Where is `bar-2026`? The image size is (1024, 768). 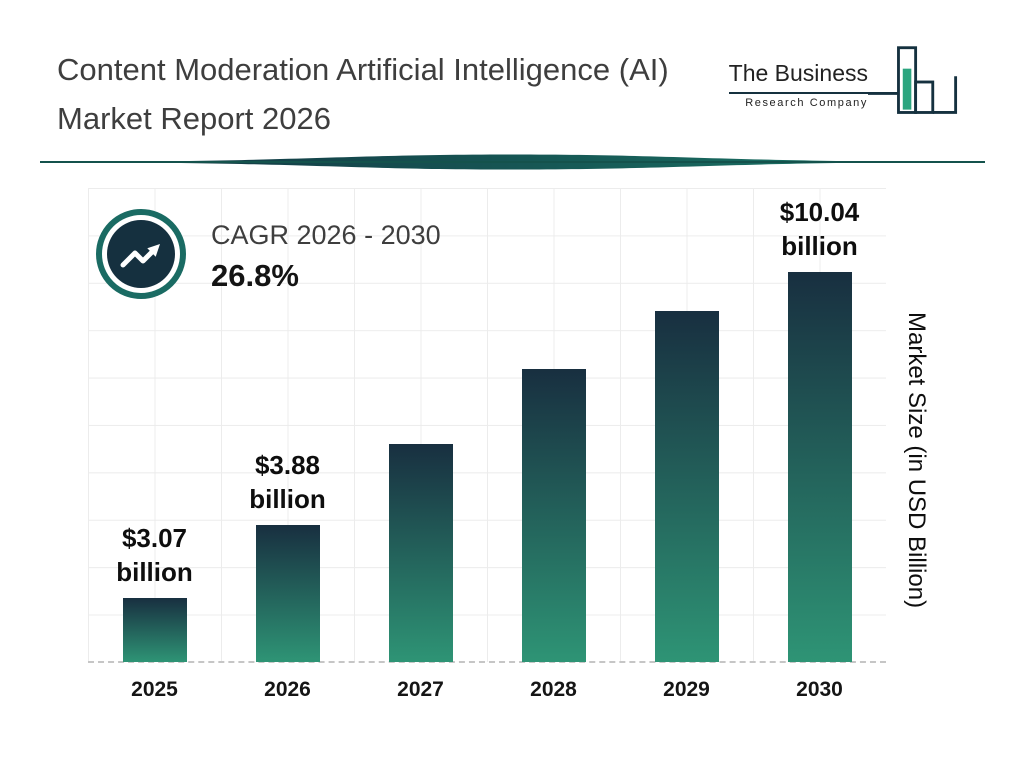 bar-2026 is located at coordinates (287, 593).